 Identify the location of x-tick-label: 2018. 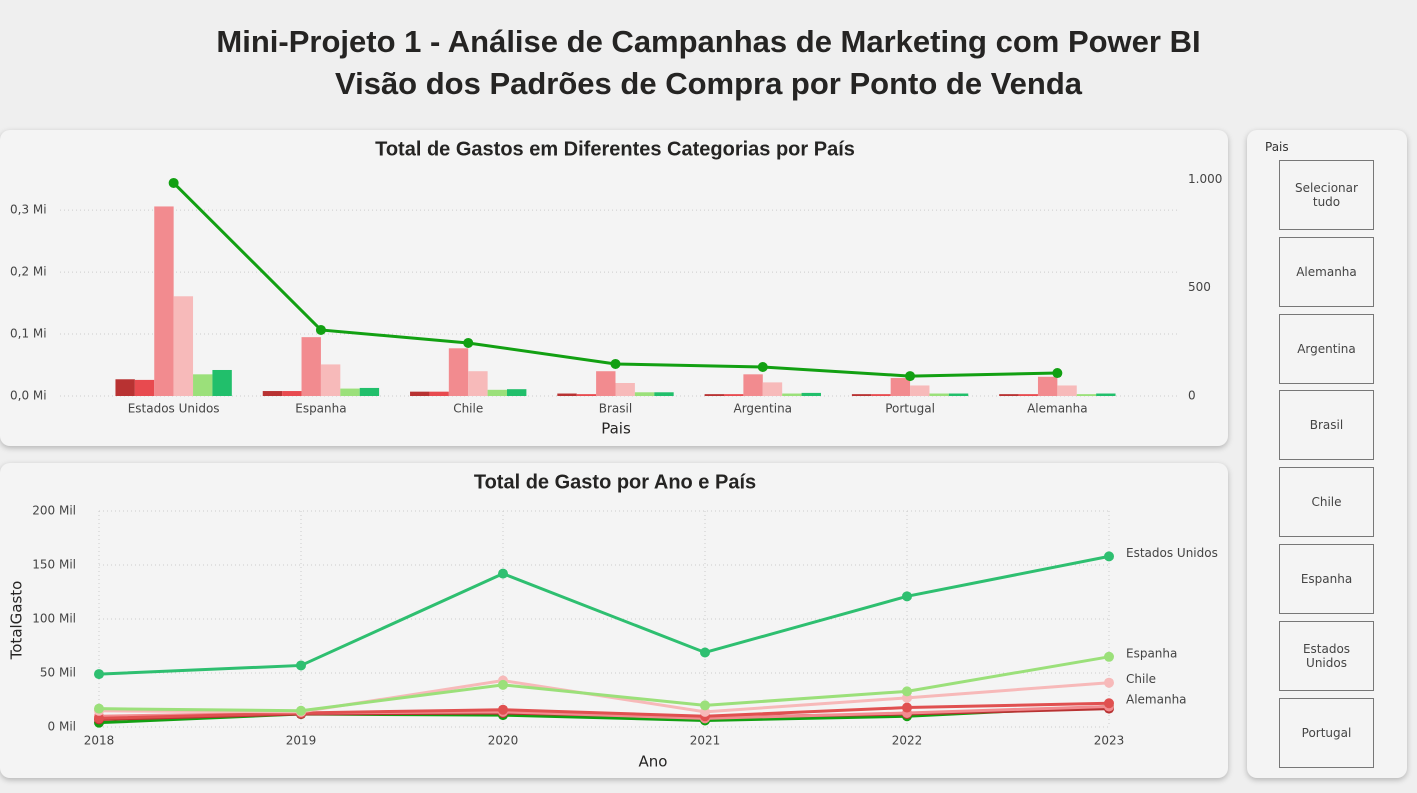
(99, 741).